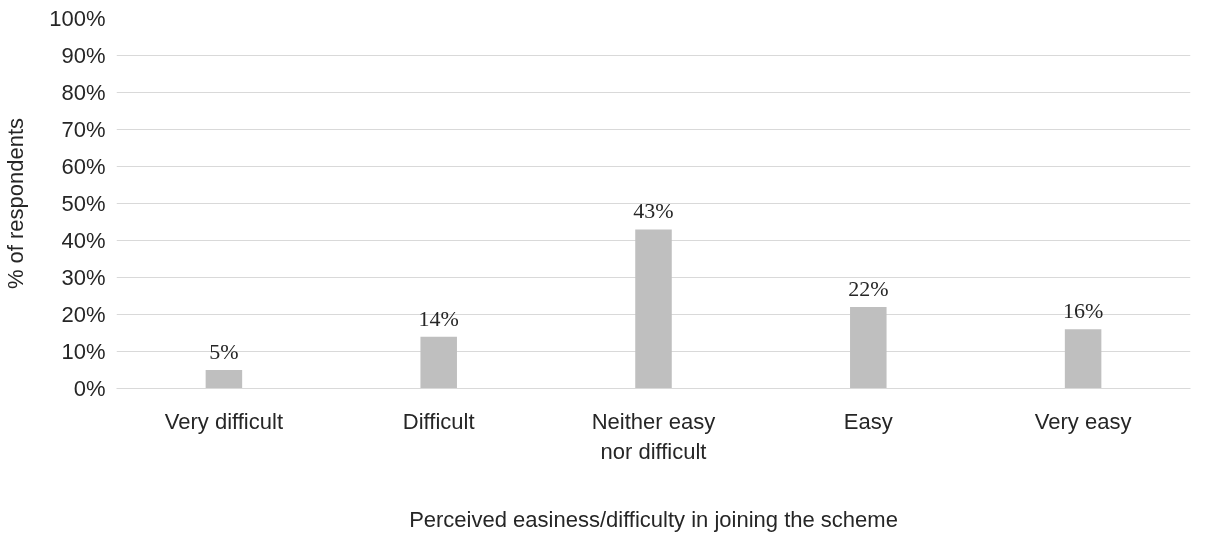 The width and height of the screenshot is (1205, 534). I want to click on data-label: 43%, so click(653, 211).